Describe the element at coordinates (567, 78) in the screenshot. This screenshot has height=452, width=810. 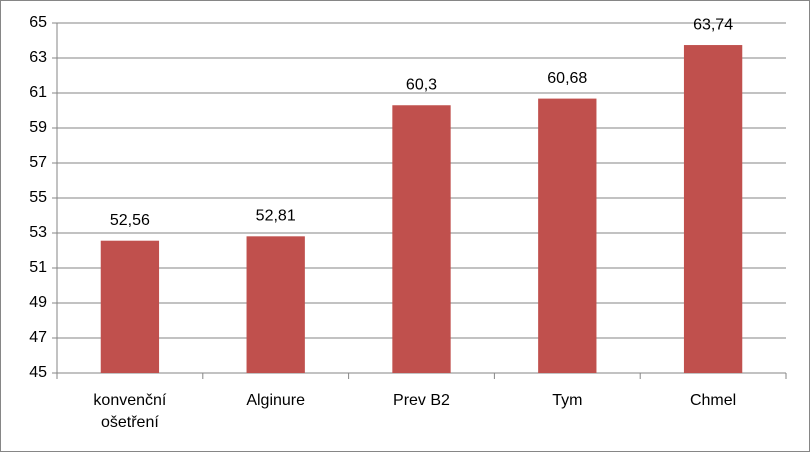
I see `value-label: 60,68` at that location.